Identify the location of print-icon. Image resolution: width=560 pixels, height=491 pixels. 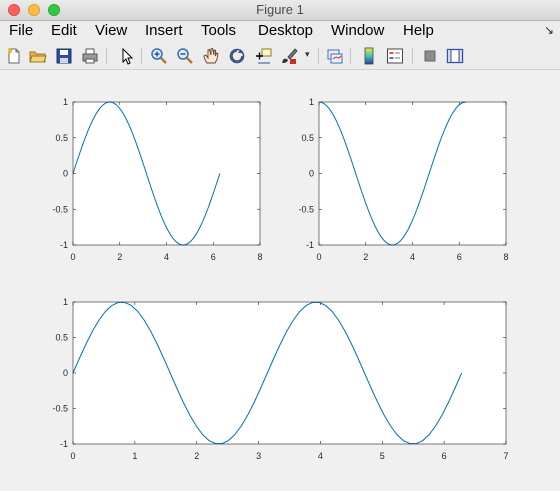
(90, 56).